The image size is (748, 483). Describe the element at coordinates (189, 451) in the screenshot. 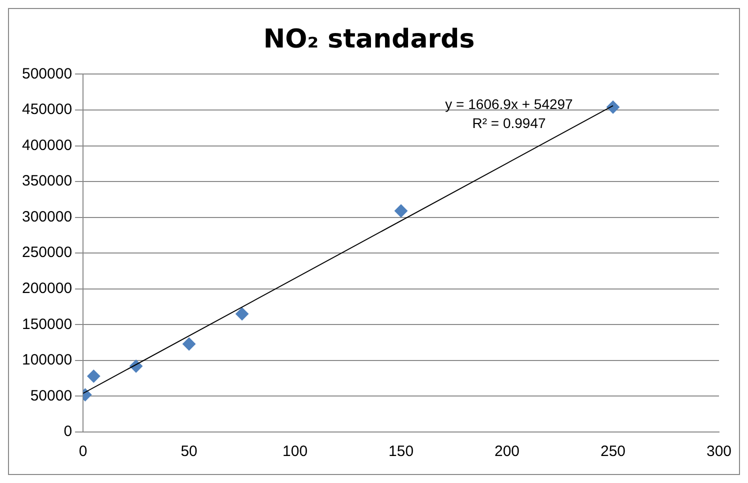

I see `x-tick-label: 50` at that location.